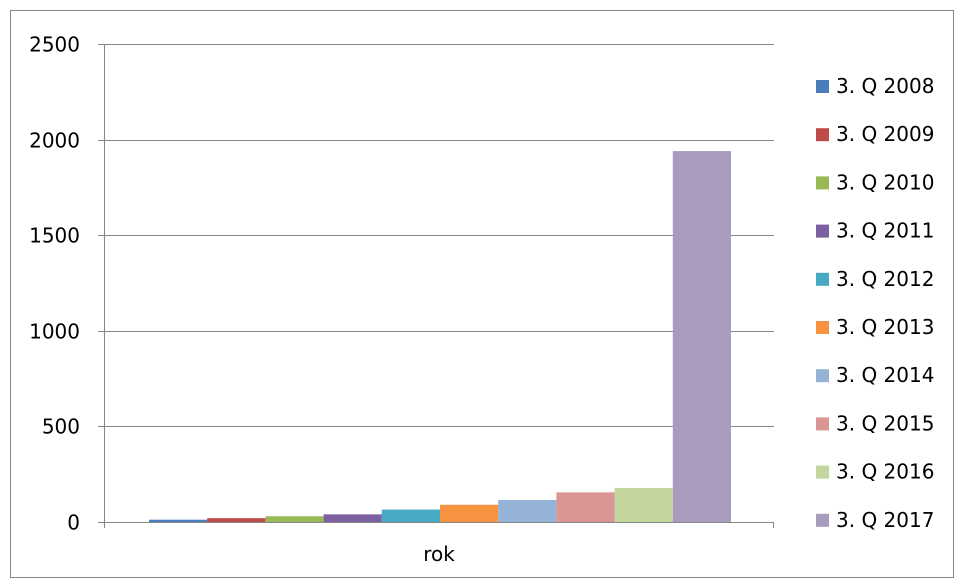  I want to click on bar-3-q-2011, so click(352, 518).